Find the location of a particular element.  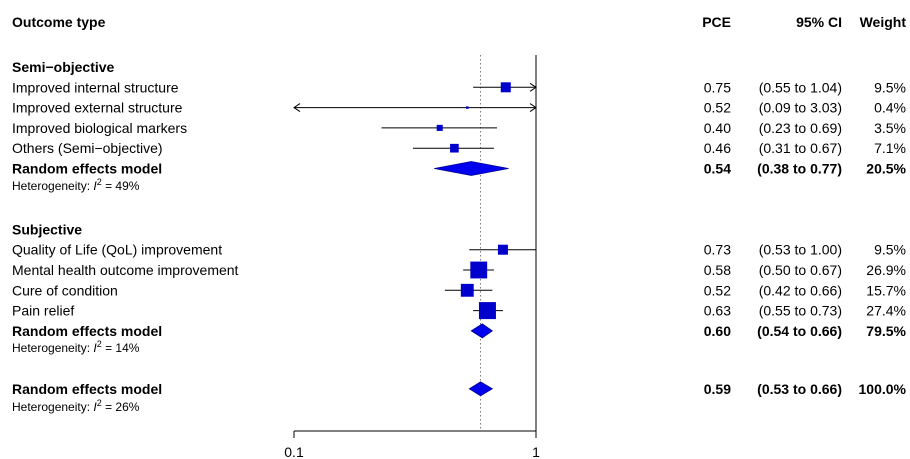

study-weight: 27.4% is located at coordinates (886, 311).